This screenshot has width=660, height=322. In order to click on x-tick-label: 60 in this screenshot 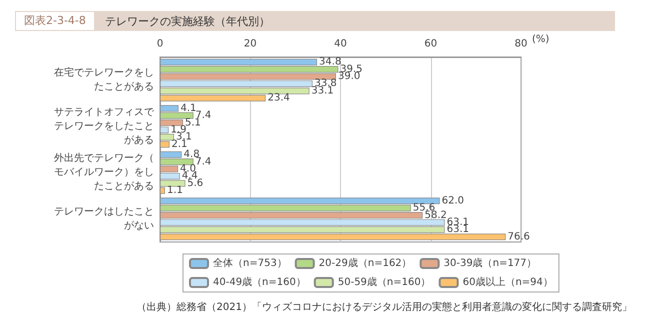, I will do `click(431, 44)`.